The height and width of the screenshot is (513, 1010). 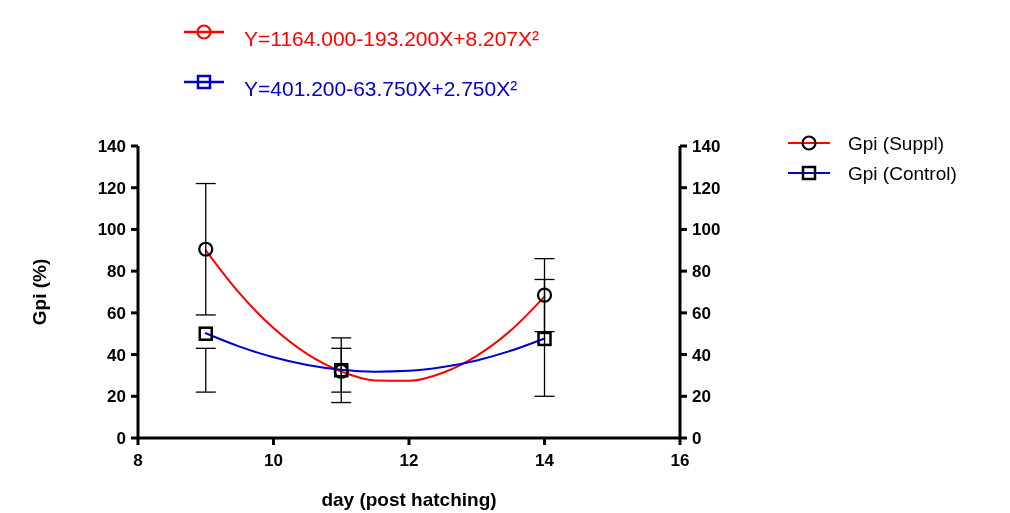 I want to click on y-tick-label: 80, so click(x=116, y=272).